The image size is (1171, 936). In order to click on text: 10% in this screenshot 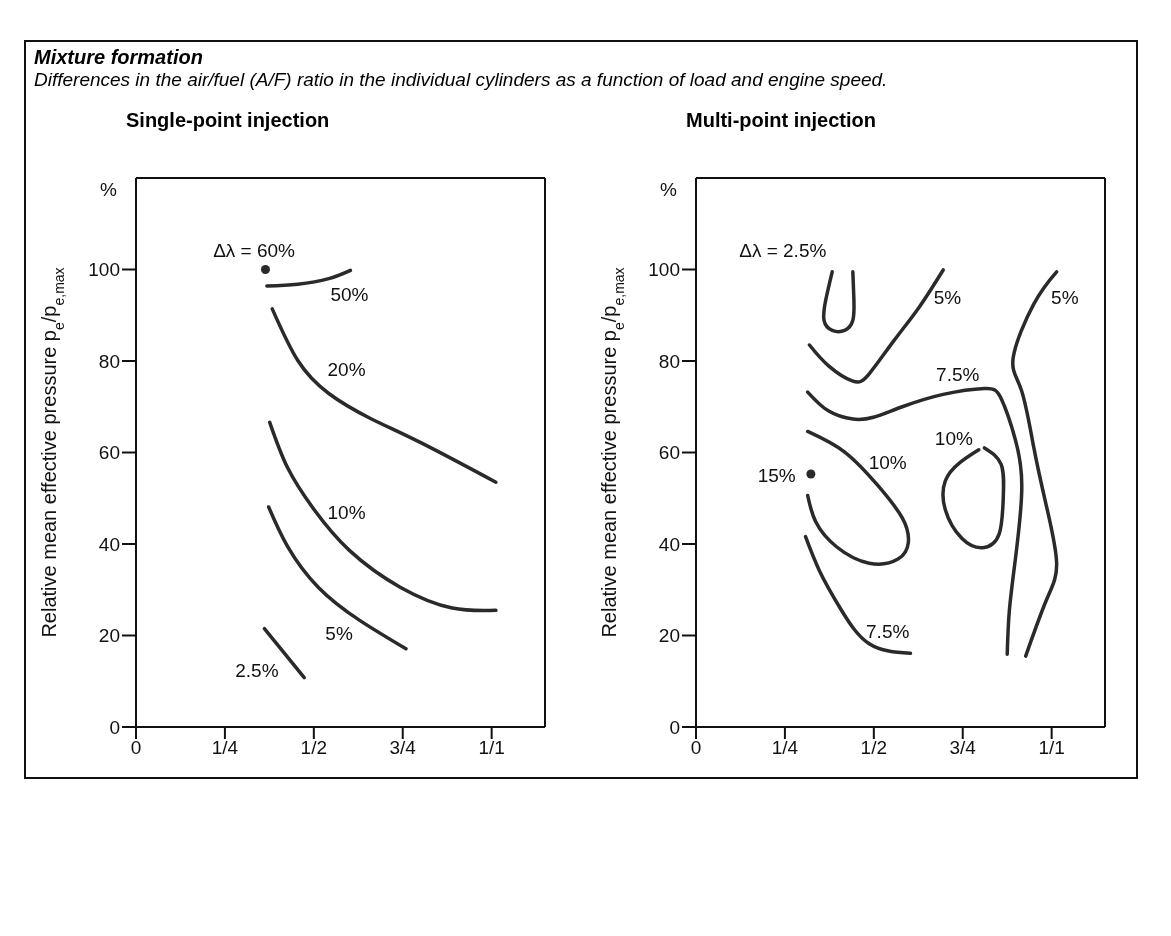, I will do `click(953, 438)`.